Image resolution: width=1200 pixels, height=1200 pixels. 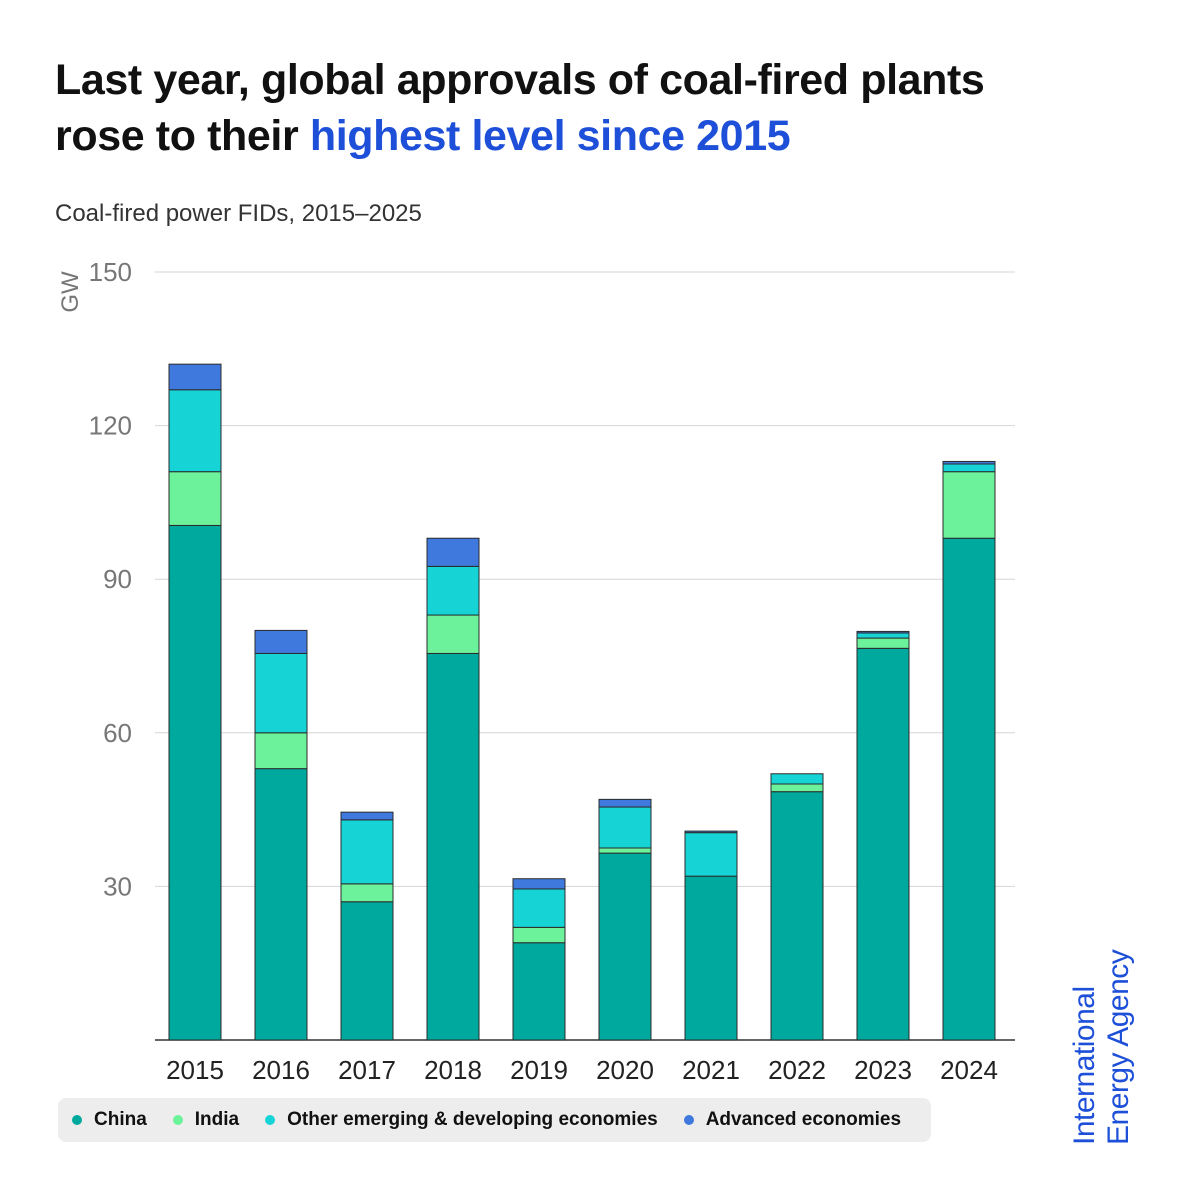 I want to click on x-tick-label: 2017, so click(x=367, y=1070).